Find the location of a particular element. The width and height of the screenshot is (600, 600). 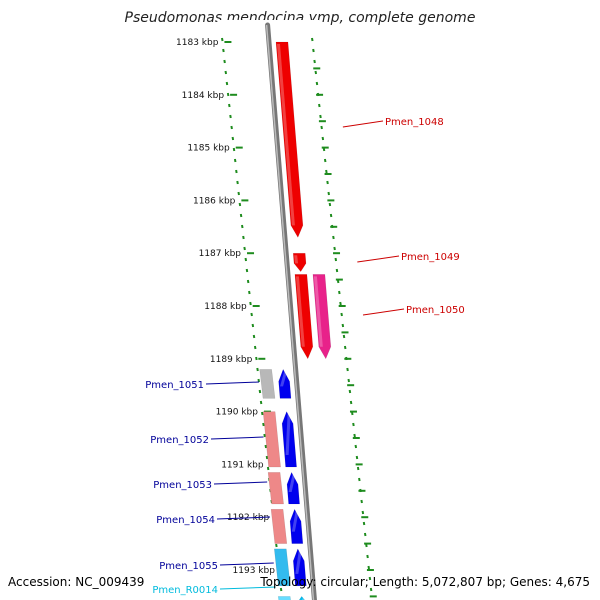

gene-label-pmen-1055: Pmen_1055 is located at coordinates (188, 566).